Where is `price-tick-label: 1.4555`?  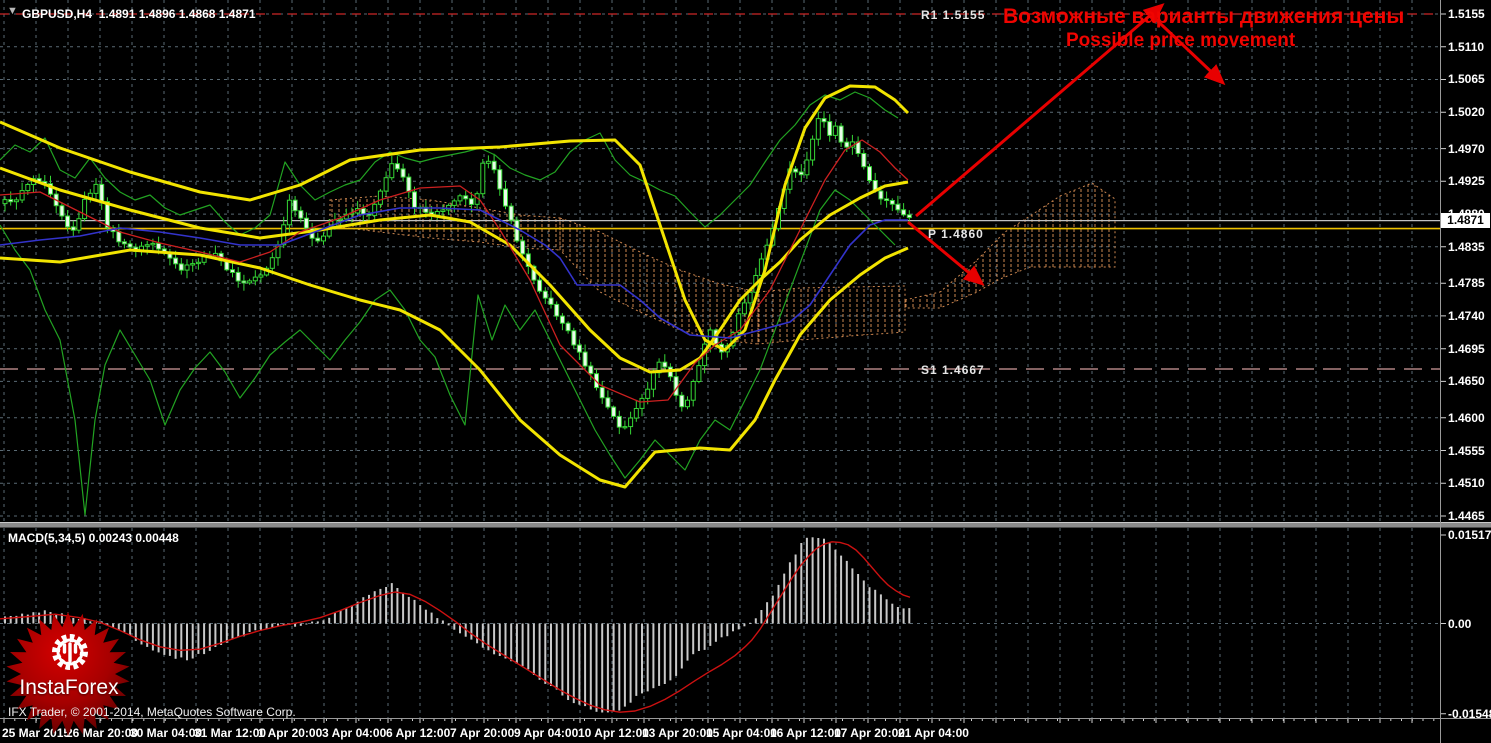 price-tick-label: 1.4555 is located at coordinates (1466, 450).